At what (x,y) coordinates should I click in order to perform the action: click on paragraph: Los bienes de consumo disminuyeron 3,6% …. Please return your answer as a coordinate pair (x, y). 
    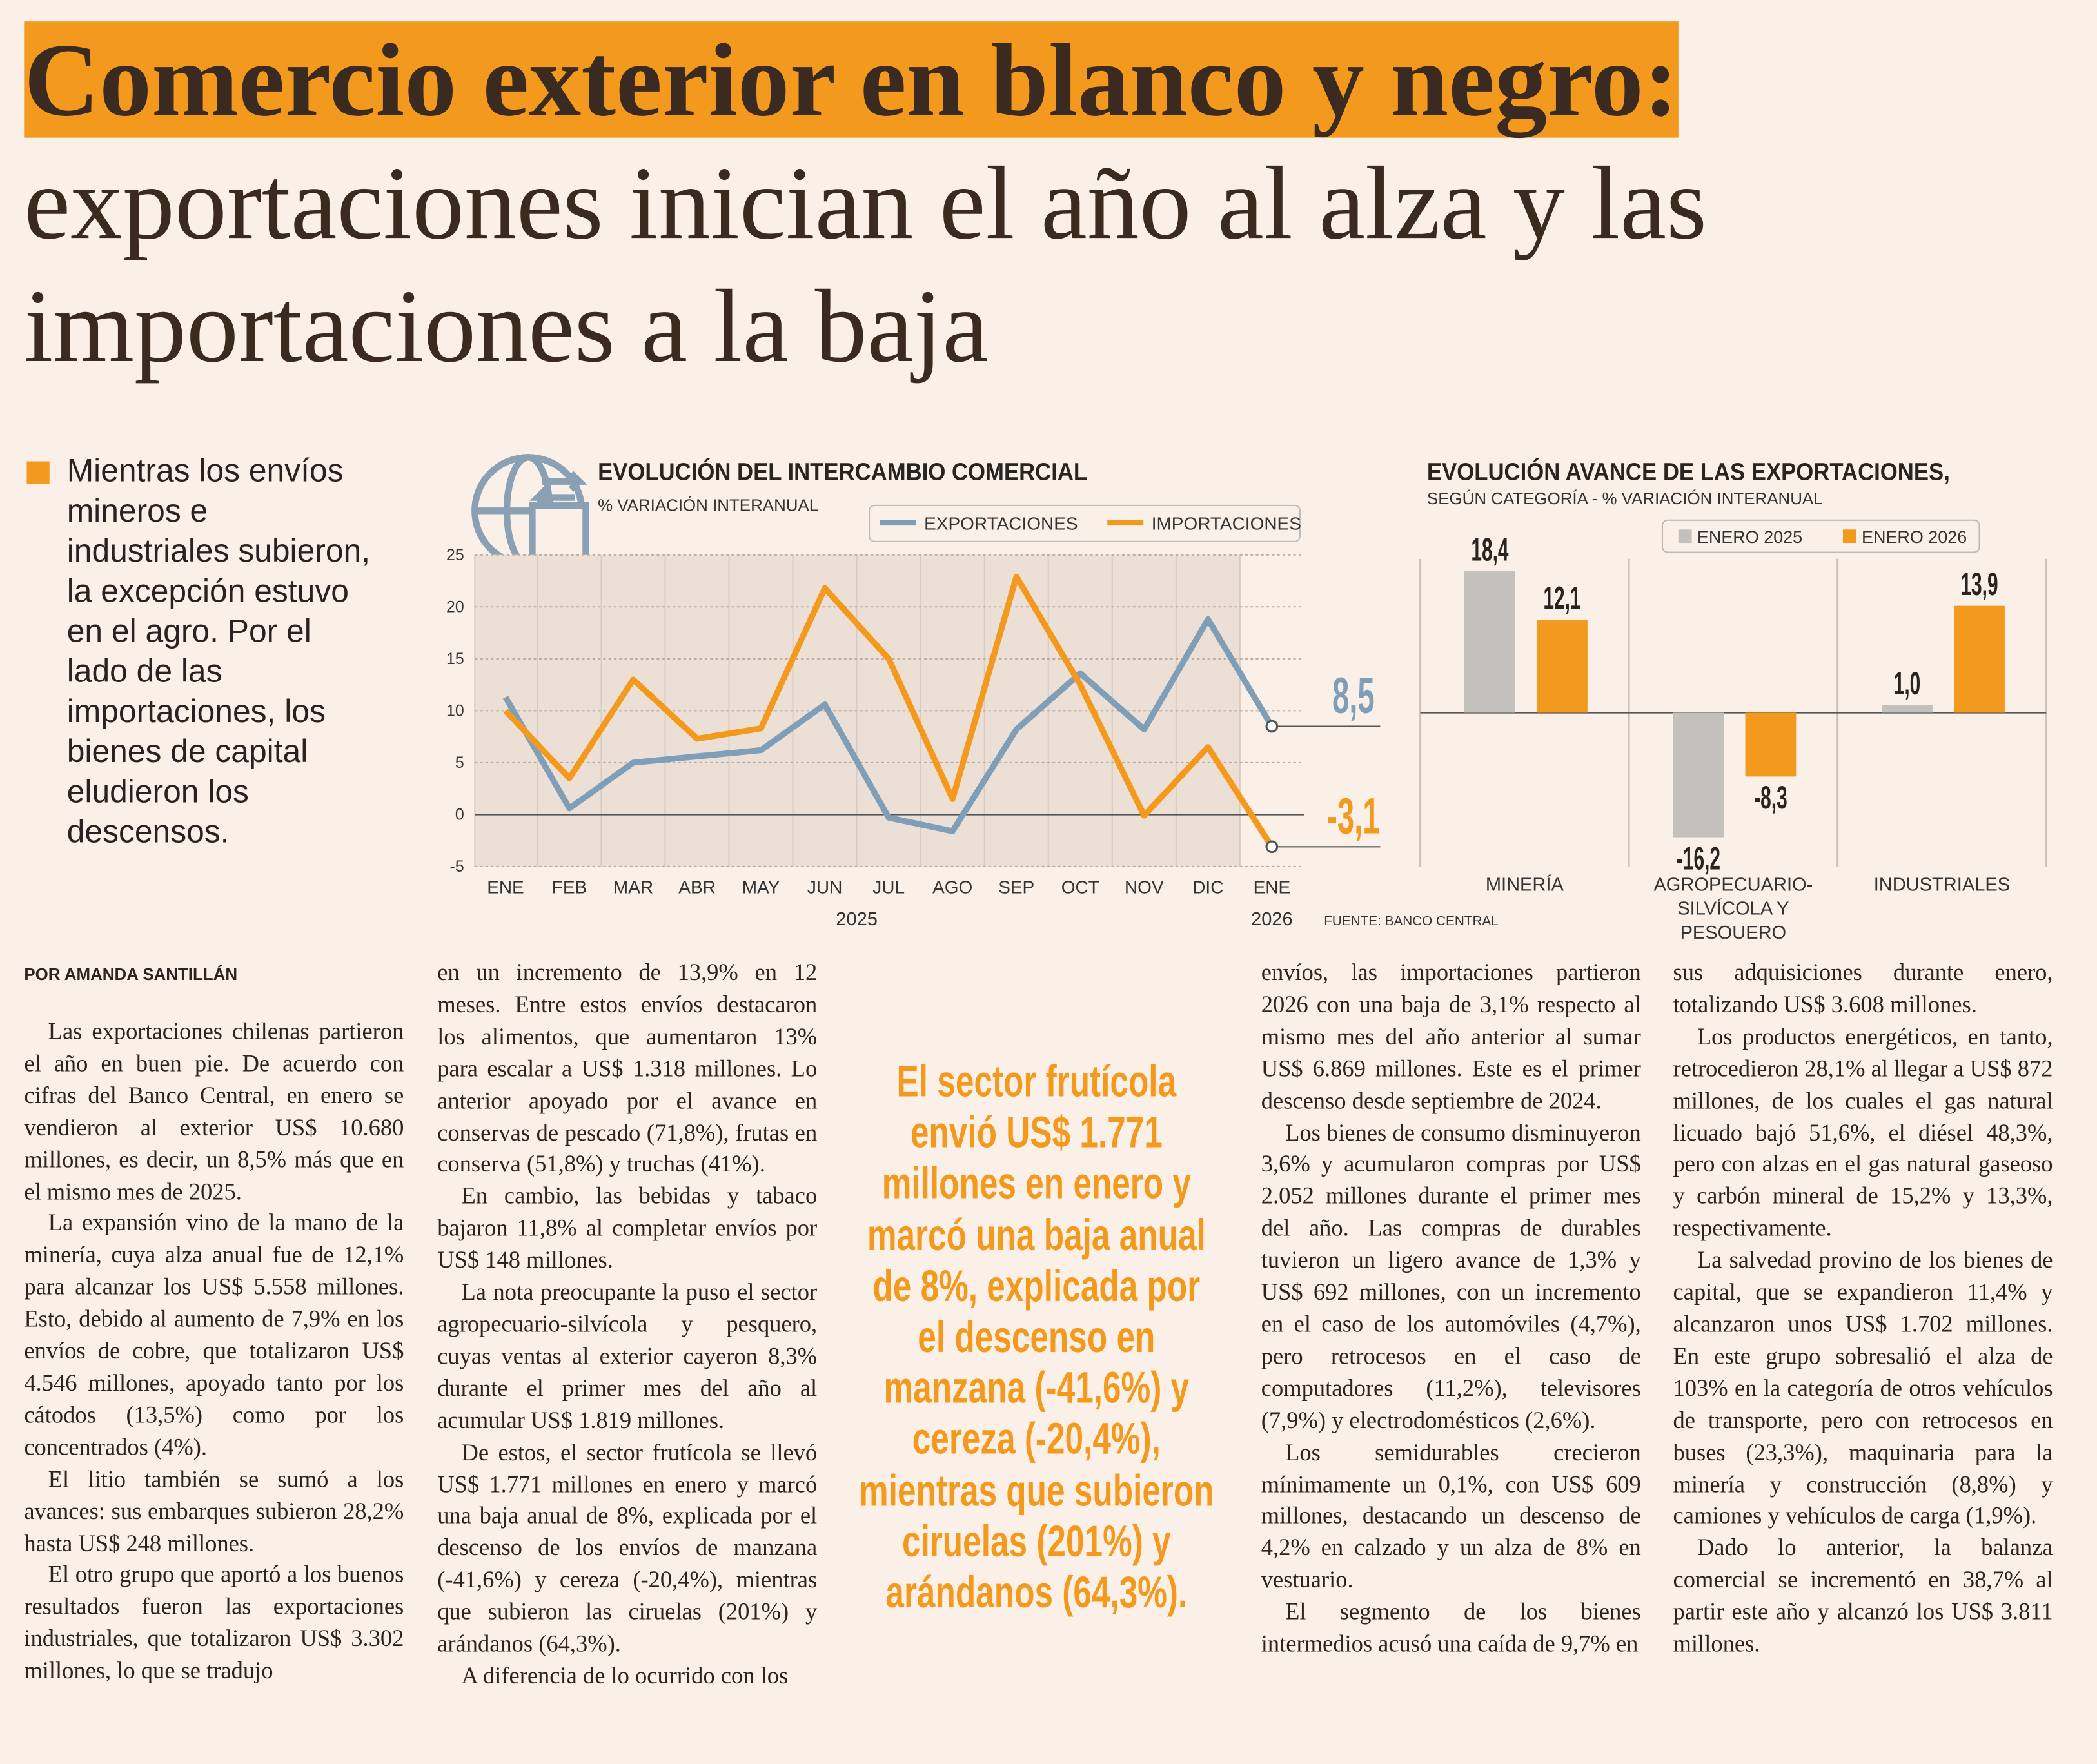
    Looking at the image, I should click on (1451, 1275).